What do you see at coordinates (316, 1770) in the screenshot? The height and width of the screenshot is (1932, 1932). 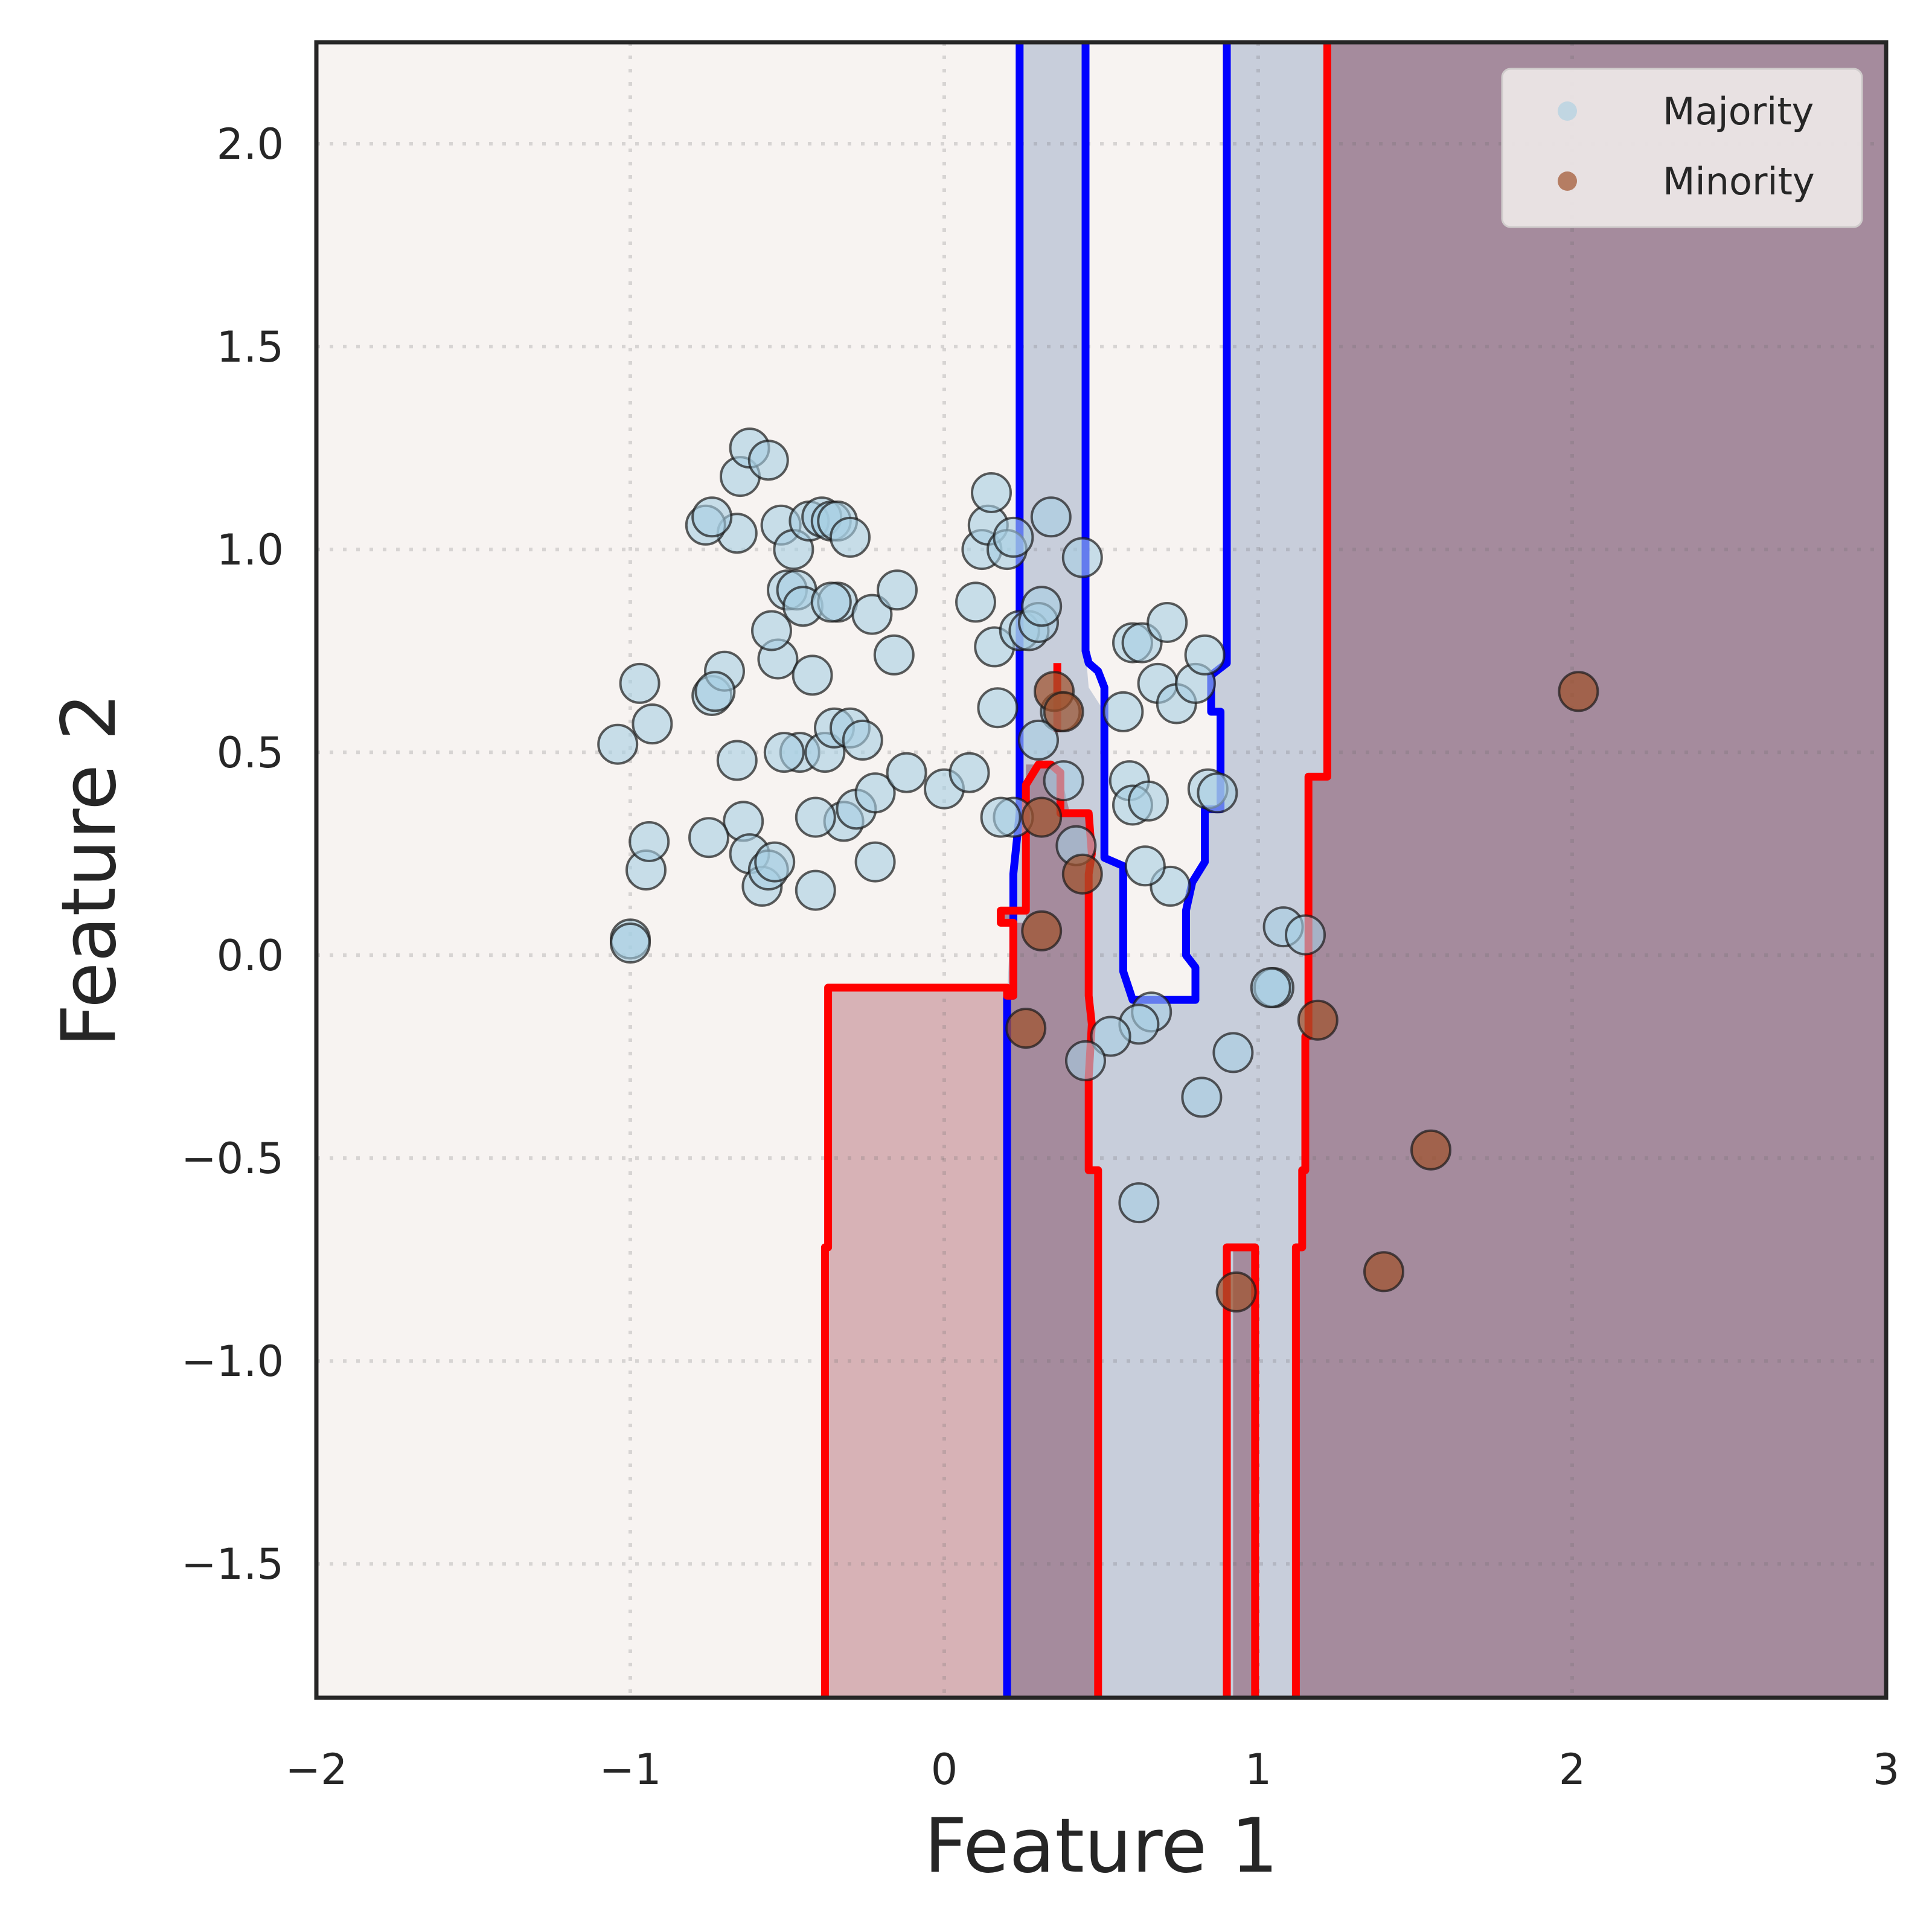 I see `x-tick-label: −2` at bounding box center [316, 1770].